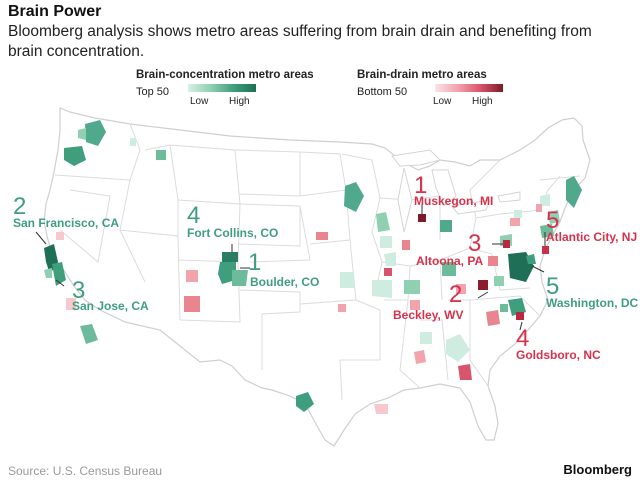  I want to click on metro-chicago, so click(390, 259).